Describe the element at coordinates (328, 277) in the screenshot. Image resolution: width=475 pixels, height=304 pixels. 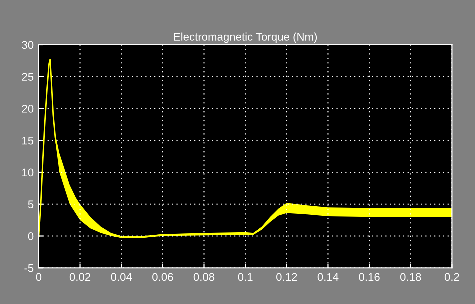
I see `x-tick-label: 0.14` at that location.